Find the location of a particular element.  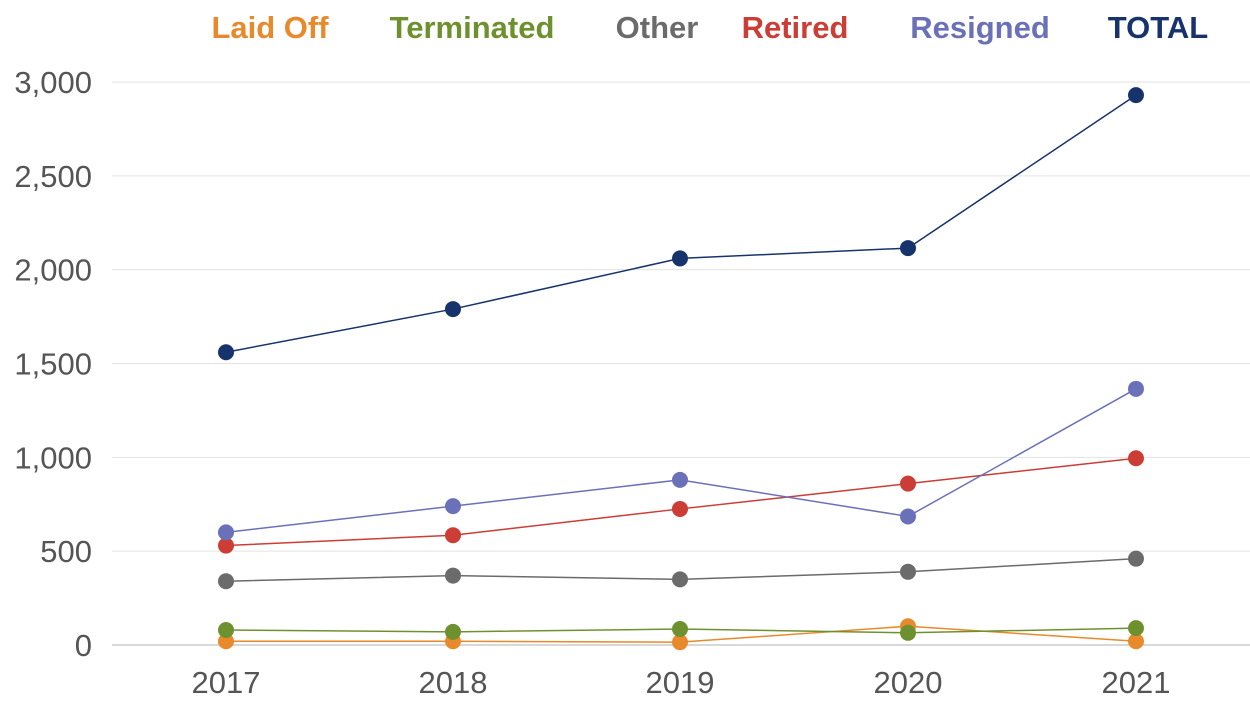

series-terminated is located at coordinates (681, 630).